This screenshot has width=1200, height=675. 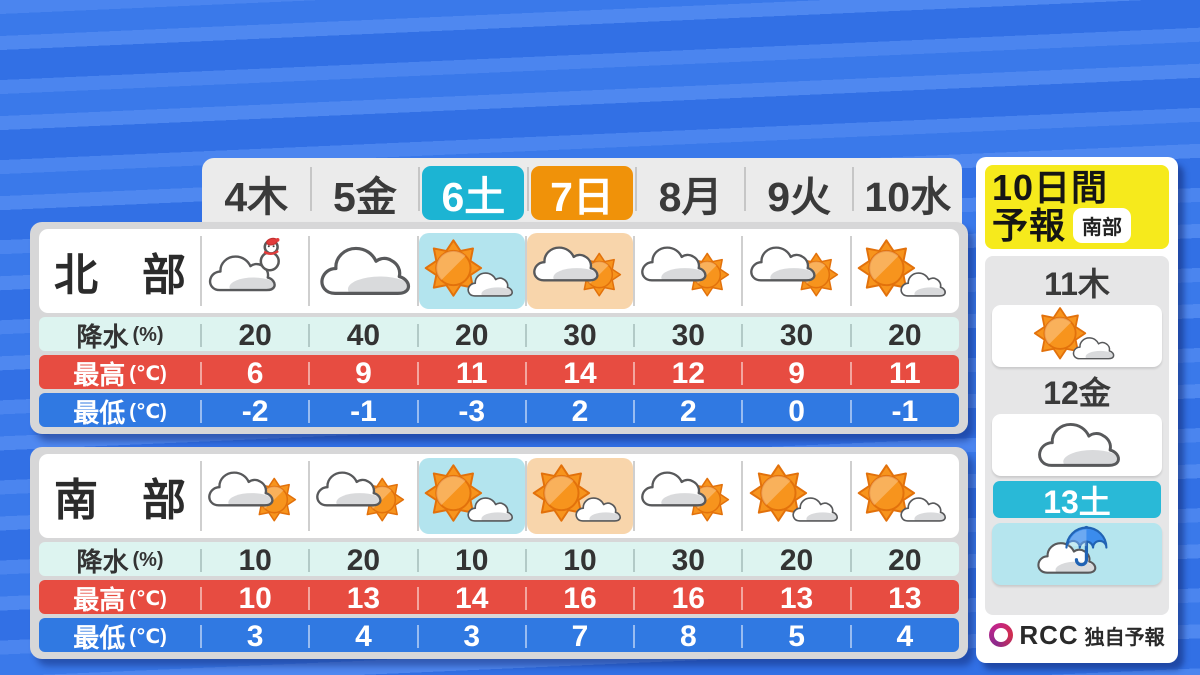 What do you see at coordinates (255, 411) in the screenshot?
I see `low-value: -2` at bounding box center [255, 411].